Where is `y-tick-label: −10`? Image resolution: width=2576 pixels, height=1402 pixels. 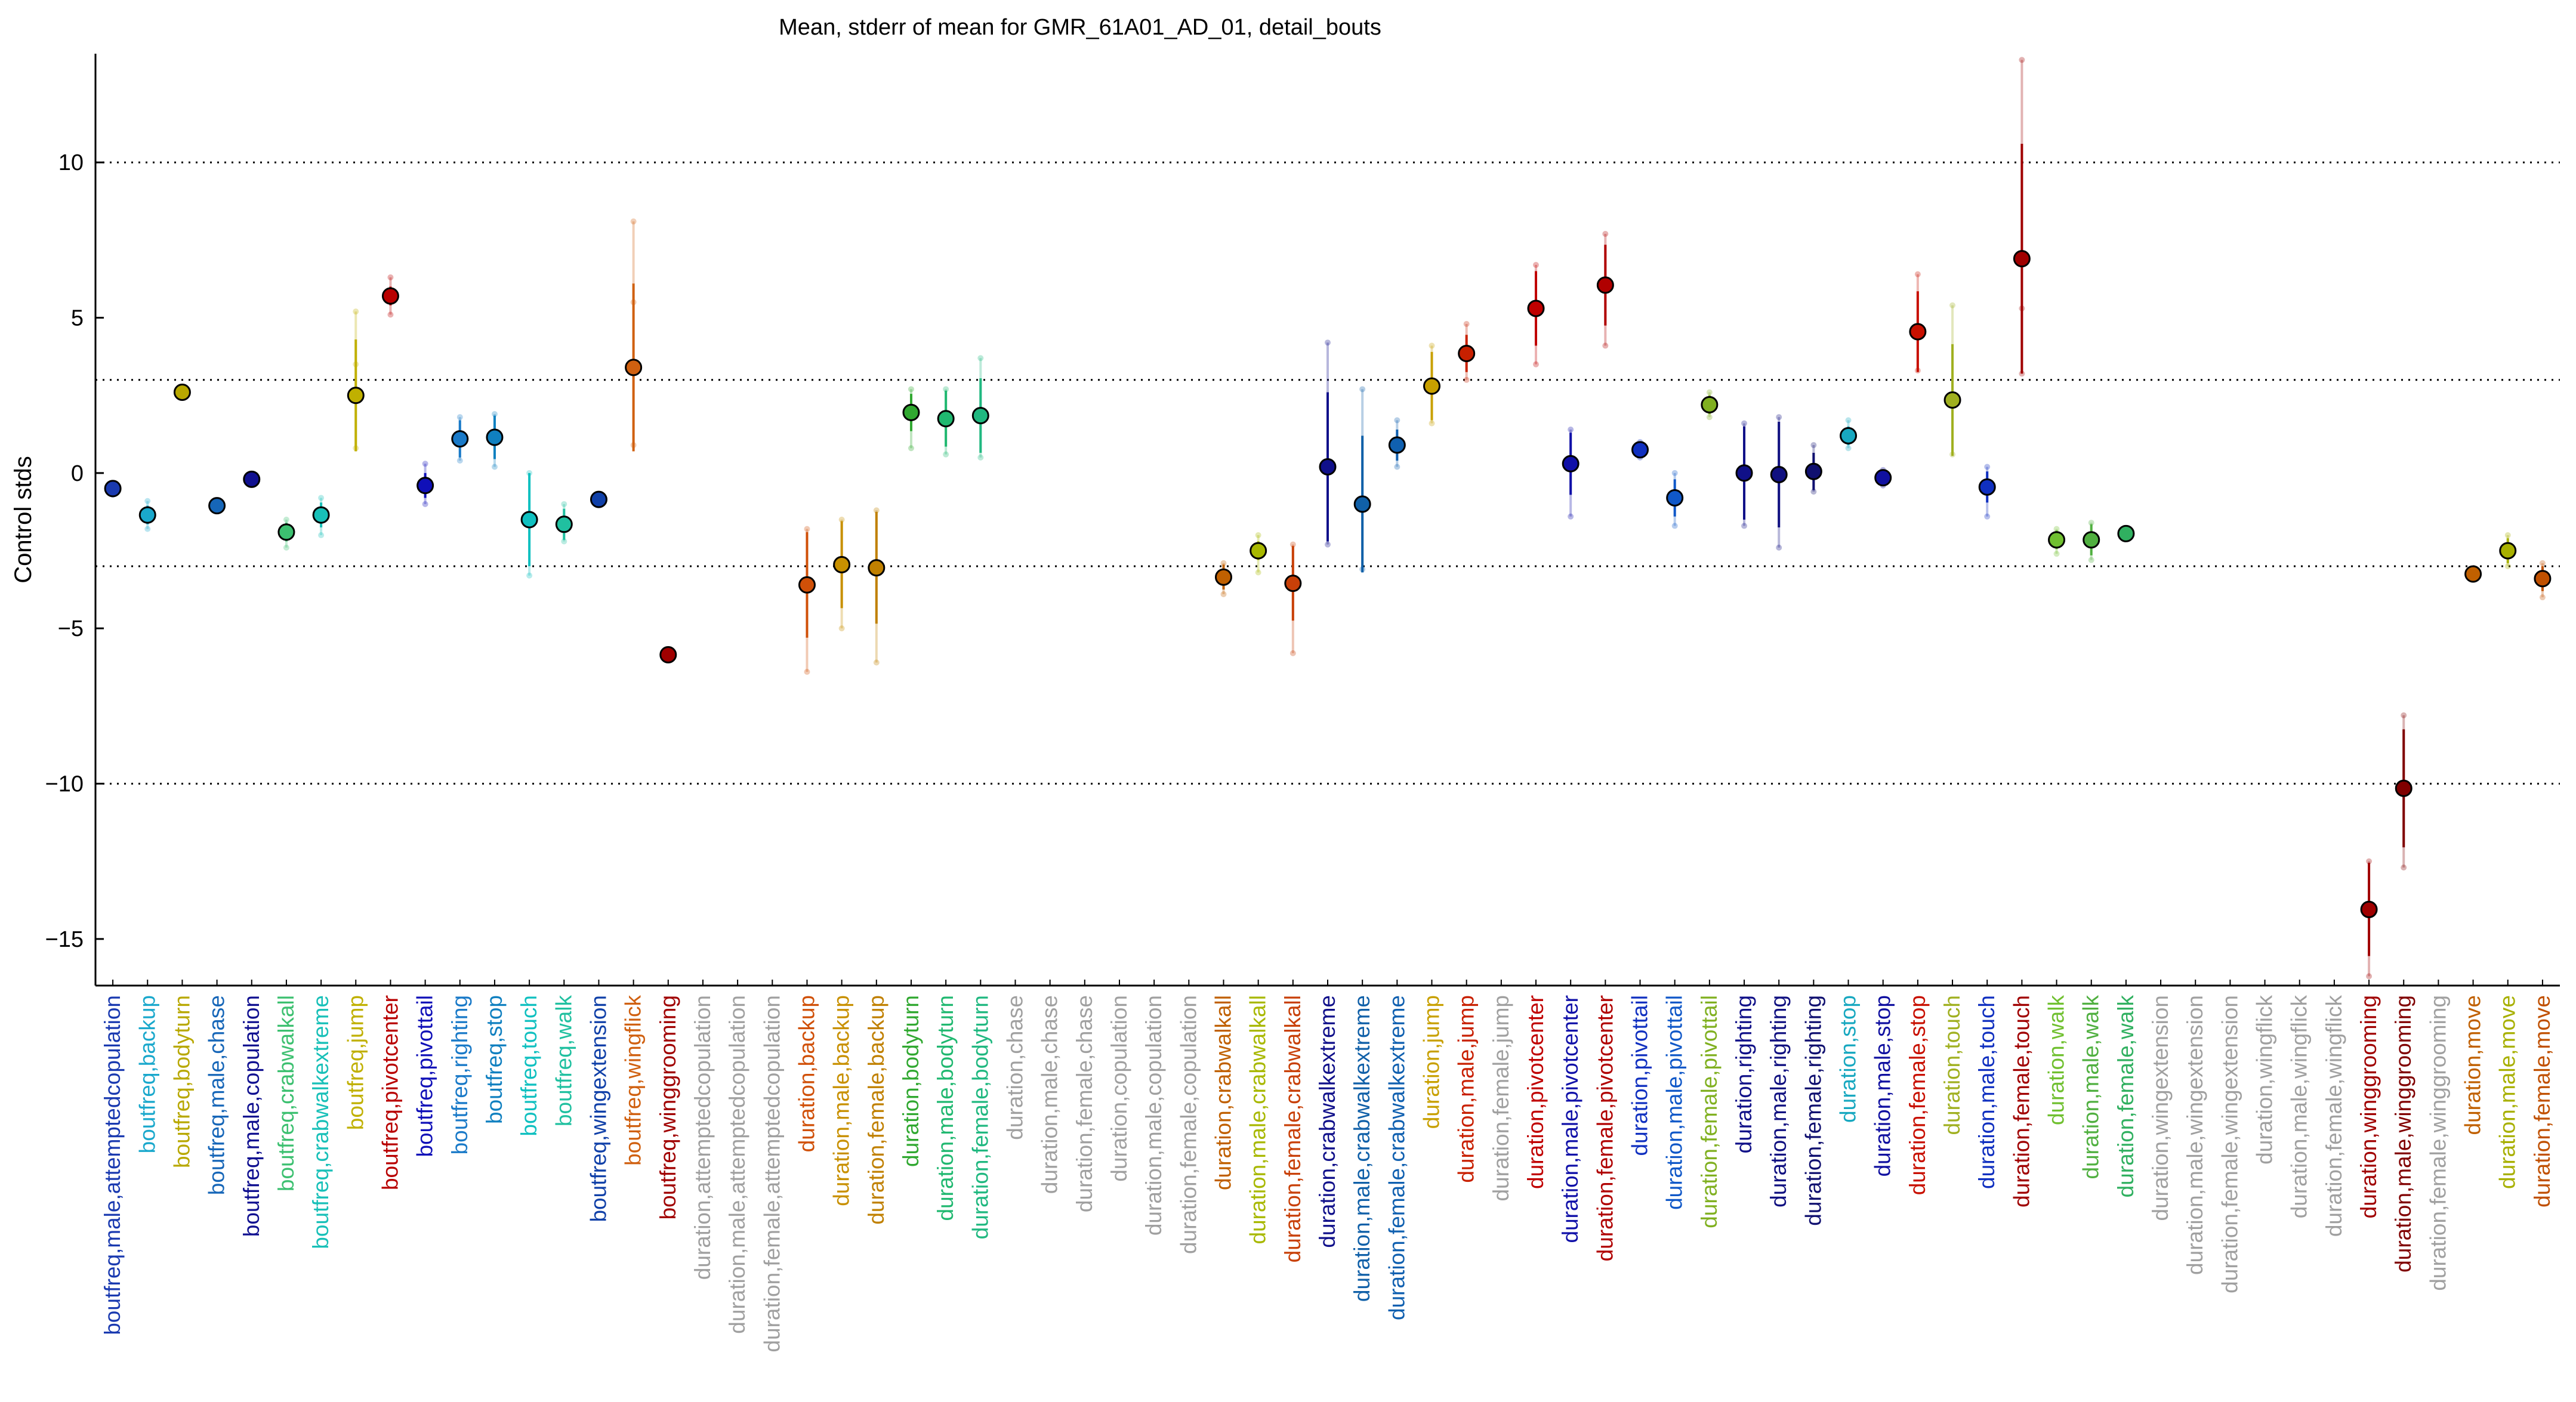 y-tick-label: −10 is located at coordinates (64, 785).